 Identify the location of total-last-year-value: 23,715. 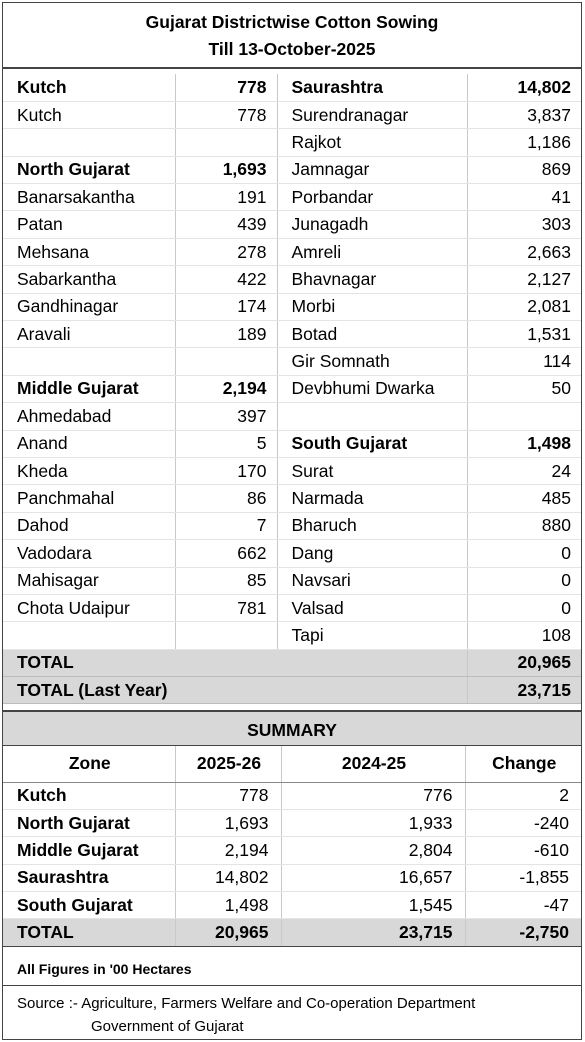
(524, 690).